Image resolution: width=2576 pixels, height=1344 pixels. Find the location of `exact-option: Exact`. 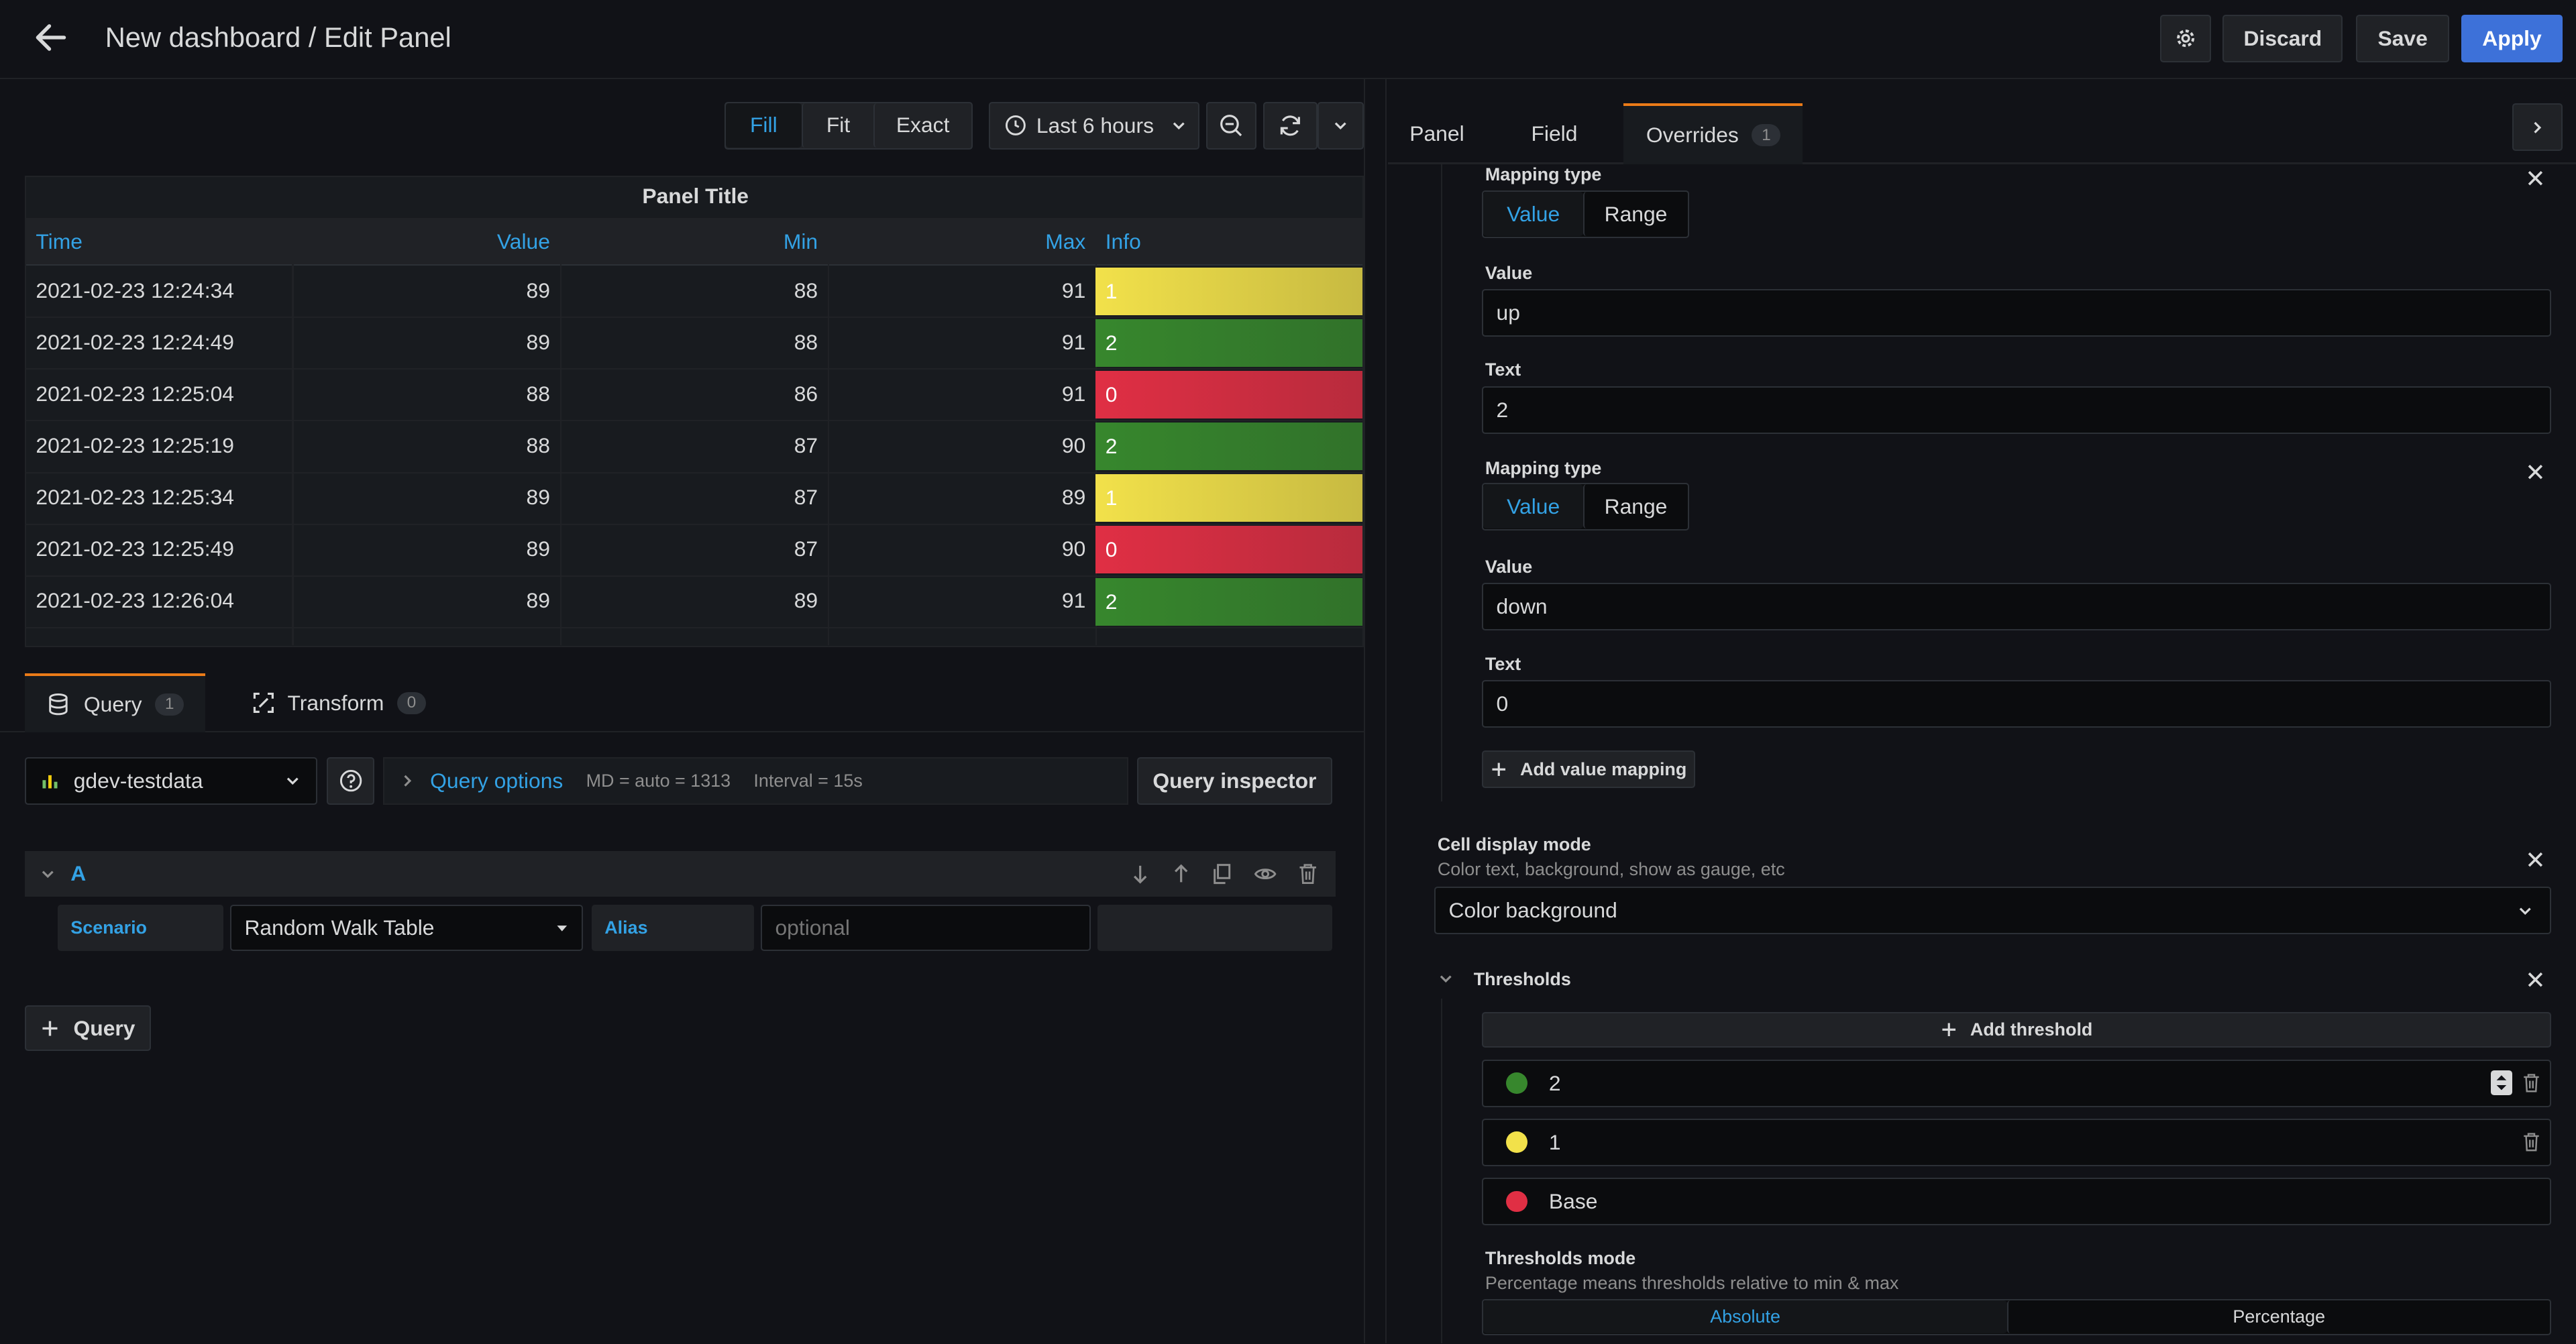

exact-option: Exact is located at coordinates (921, 125).